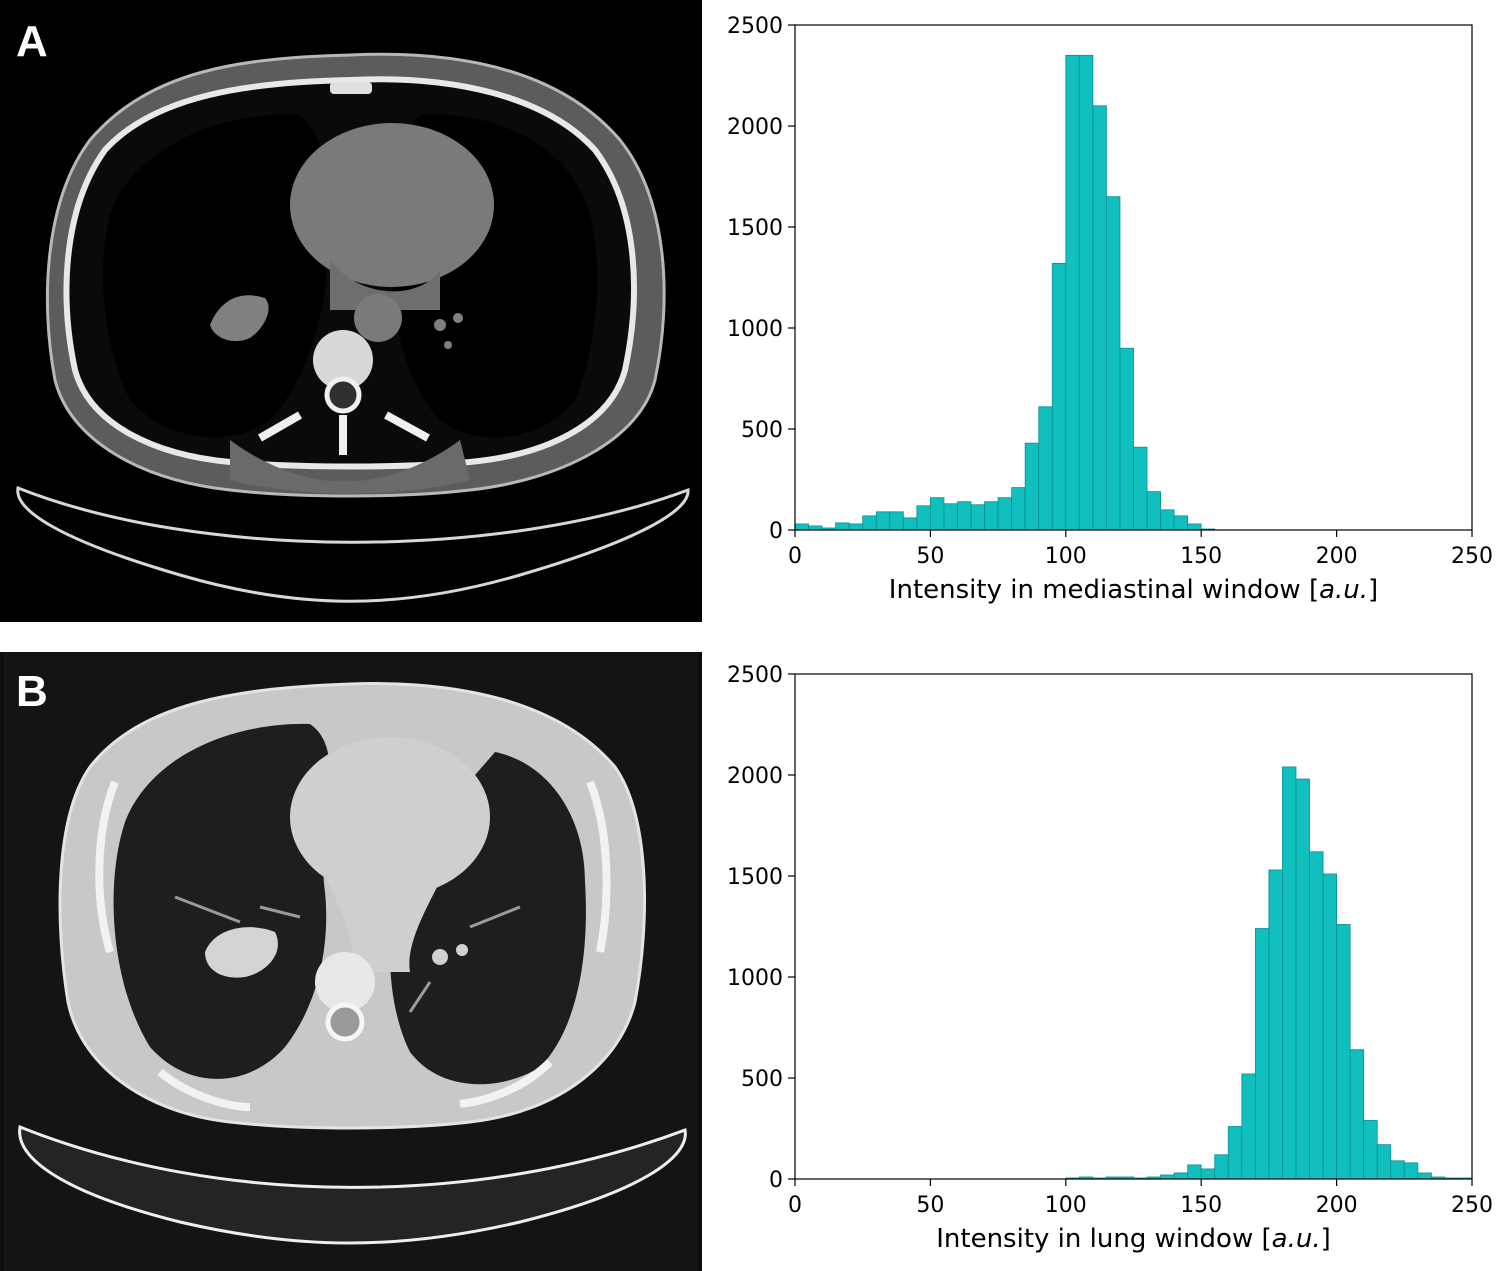 The height and width of the screenshot is (1271, 1500). What do you see at coordinates (32, 691) in the screenshot?
I see `panel-label-b: B` at bounding box center [32, 691].